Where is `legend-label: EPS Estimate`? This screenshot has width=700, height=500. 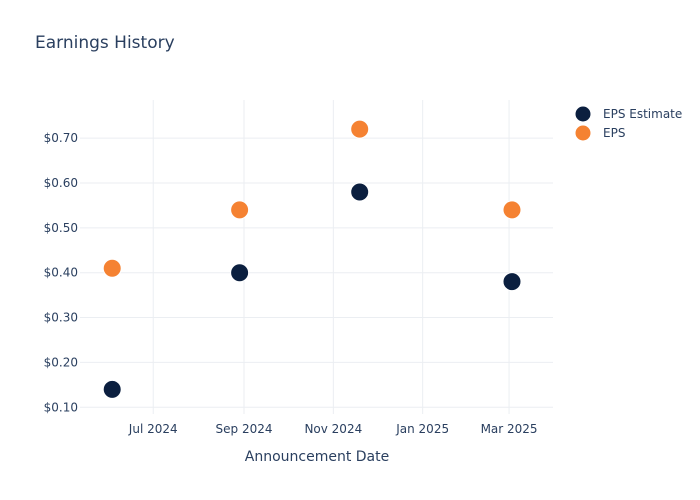
legend-label: EPS Estimate is located at coordinates (642, 114).